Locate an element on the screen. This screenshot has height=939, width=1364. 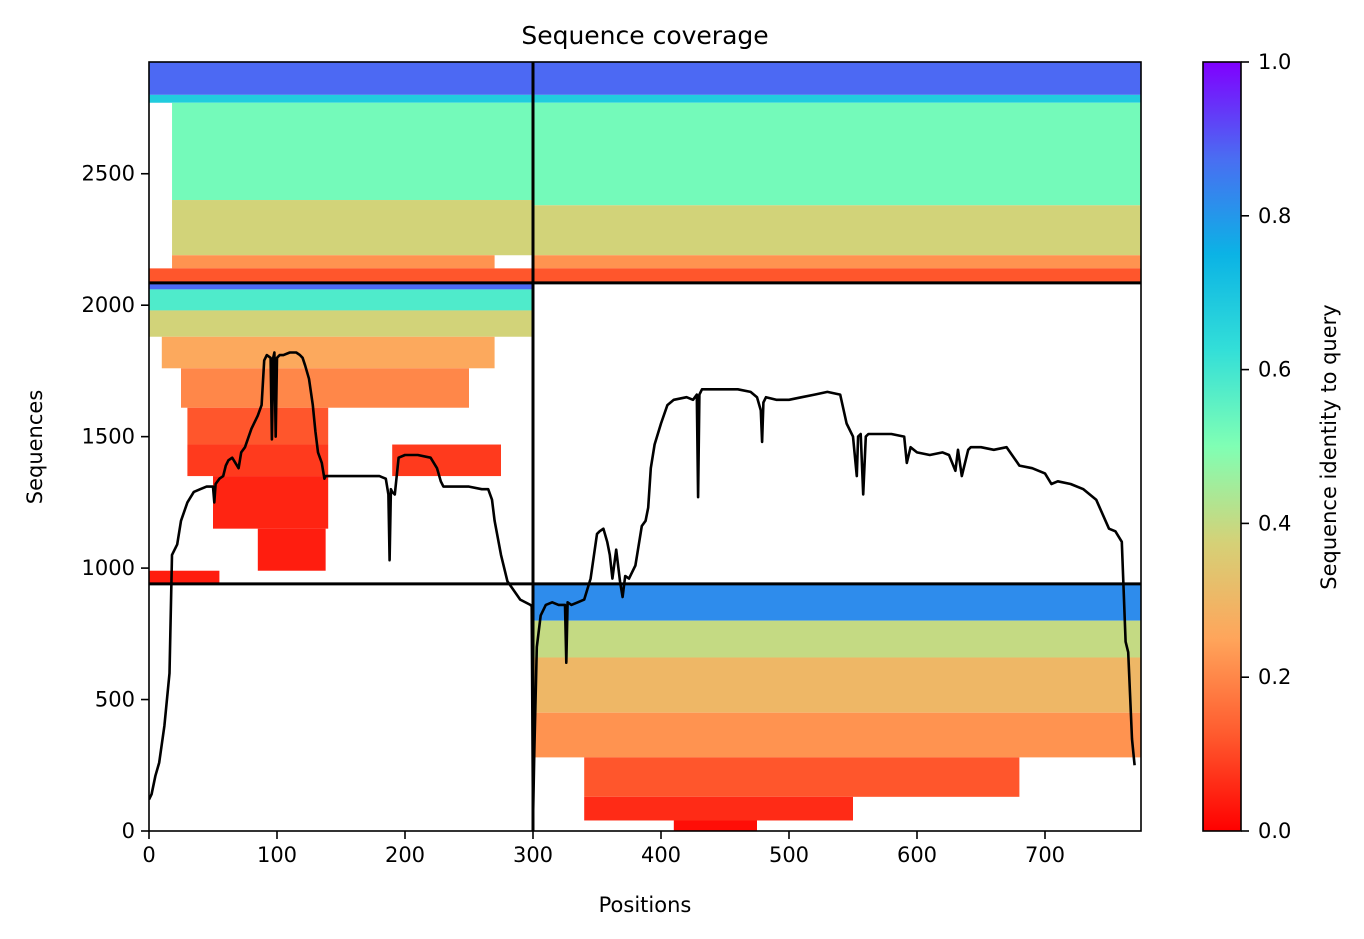
x-axis: 0 100 200 300 400 500 600 700 is located at coordinates (603, 849).